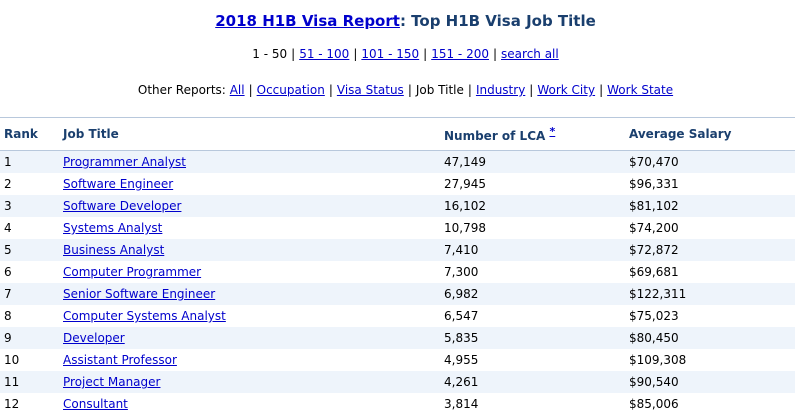  I want to click on average-salary-cell: $81,102, so click(710, 206).